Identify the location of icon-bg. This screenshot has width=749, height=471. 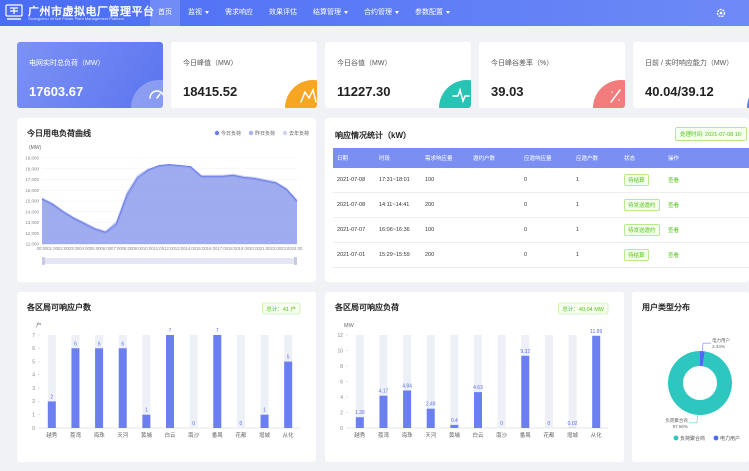
(609, 94).